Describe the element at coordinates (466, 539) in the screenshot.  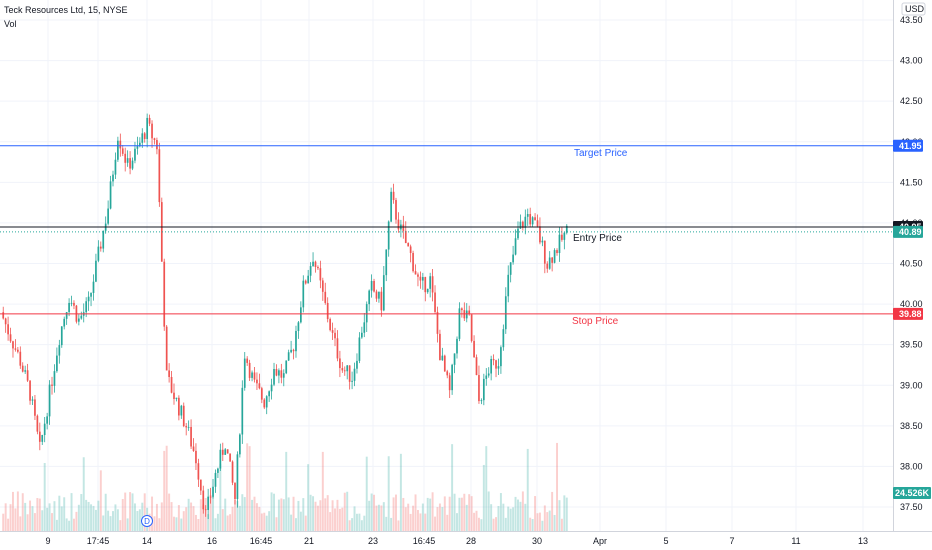
I see `time-axis: 9 17:45 14 16 16:45 21 23 16:45 28 30 Apr 5 7 11 13` at that location.